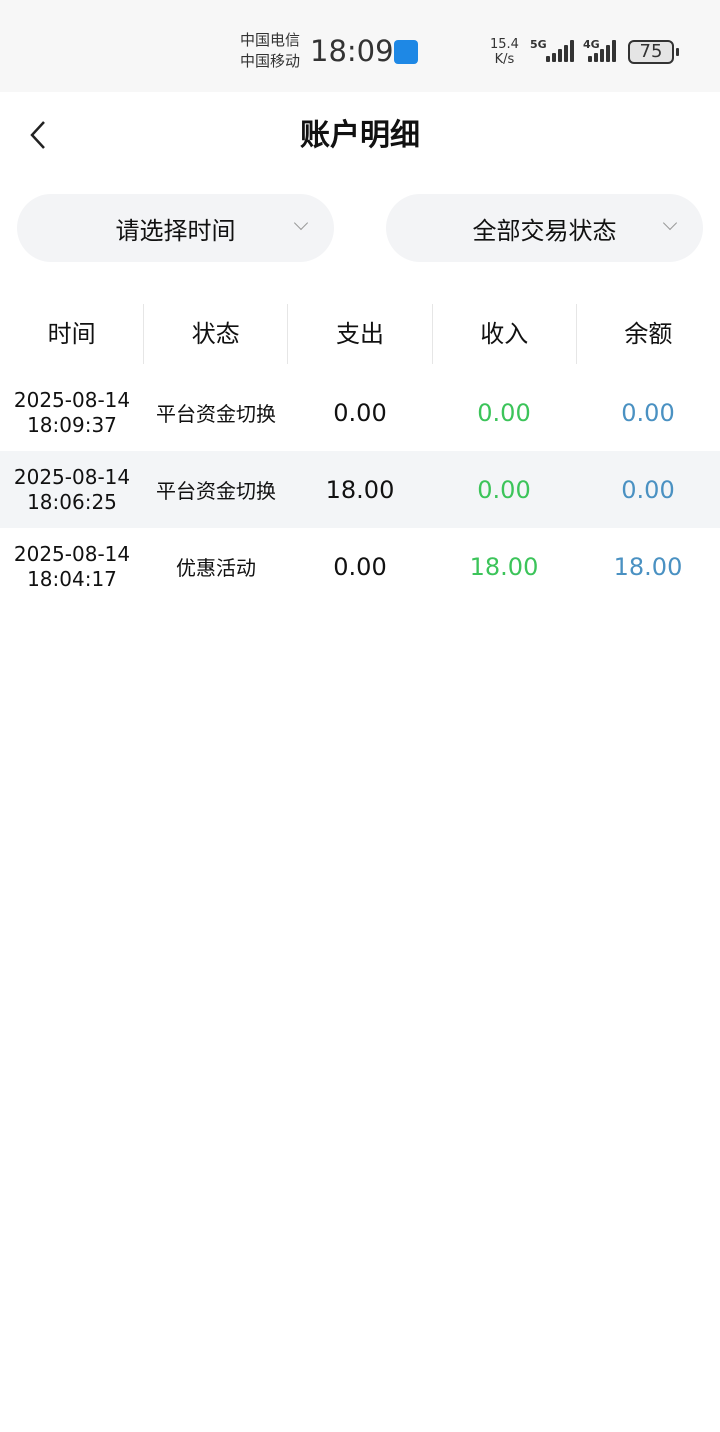 This screenshot has width=720, height=1432. I want to click on network-type-2: 4G, so click(591, 44).